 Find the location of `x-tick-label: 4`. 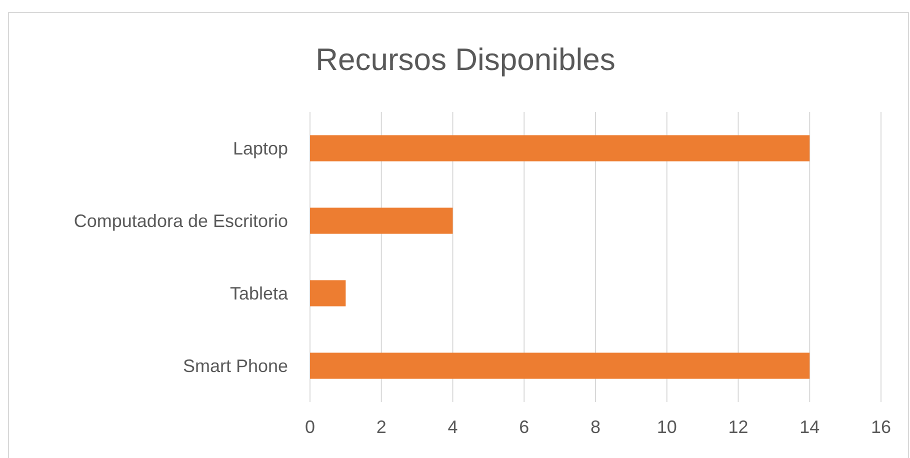

x-tick-label: 4 is located at coordinates (453, 427).